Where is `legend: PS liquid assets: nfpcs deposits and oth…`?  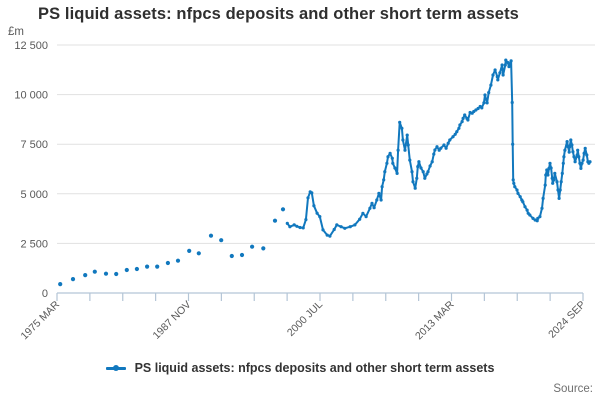 legend: PS liquid assets: nfpcs deposits and oth… is located at coordinates (300, 368).